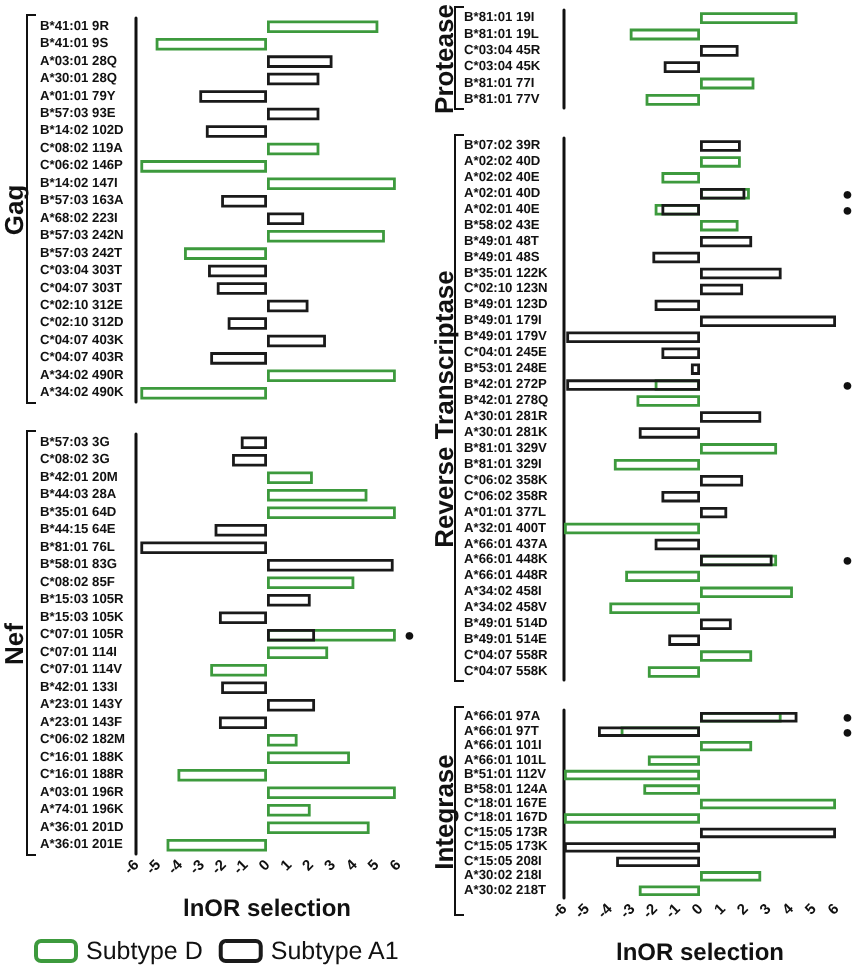  What do you see at coordinates (14, 643) in the screenshot?
I see `text: Nef` at bounding box center [14, 643].